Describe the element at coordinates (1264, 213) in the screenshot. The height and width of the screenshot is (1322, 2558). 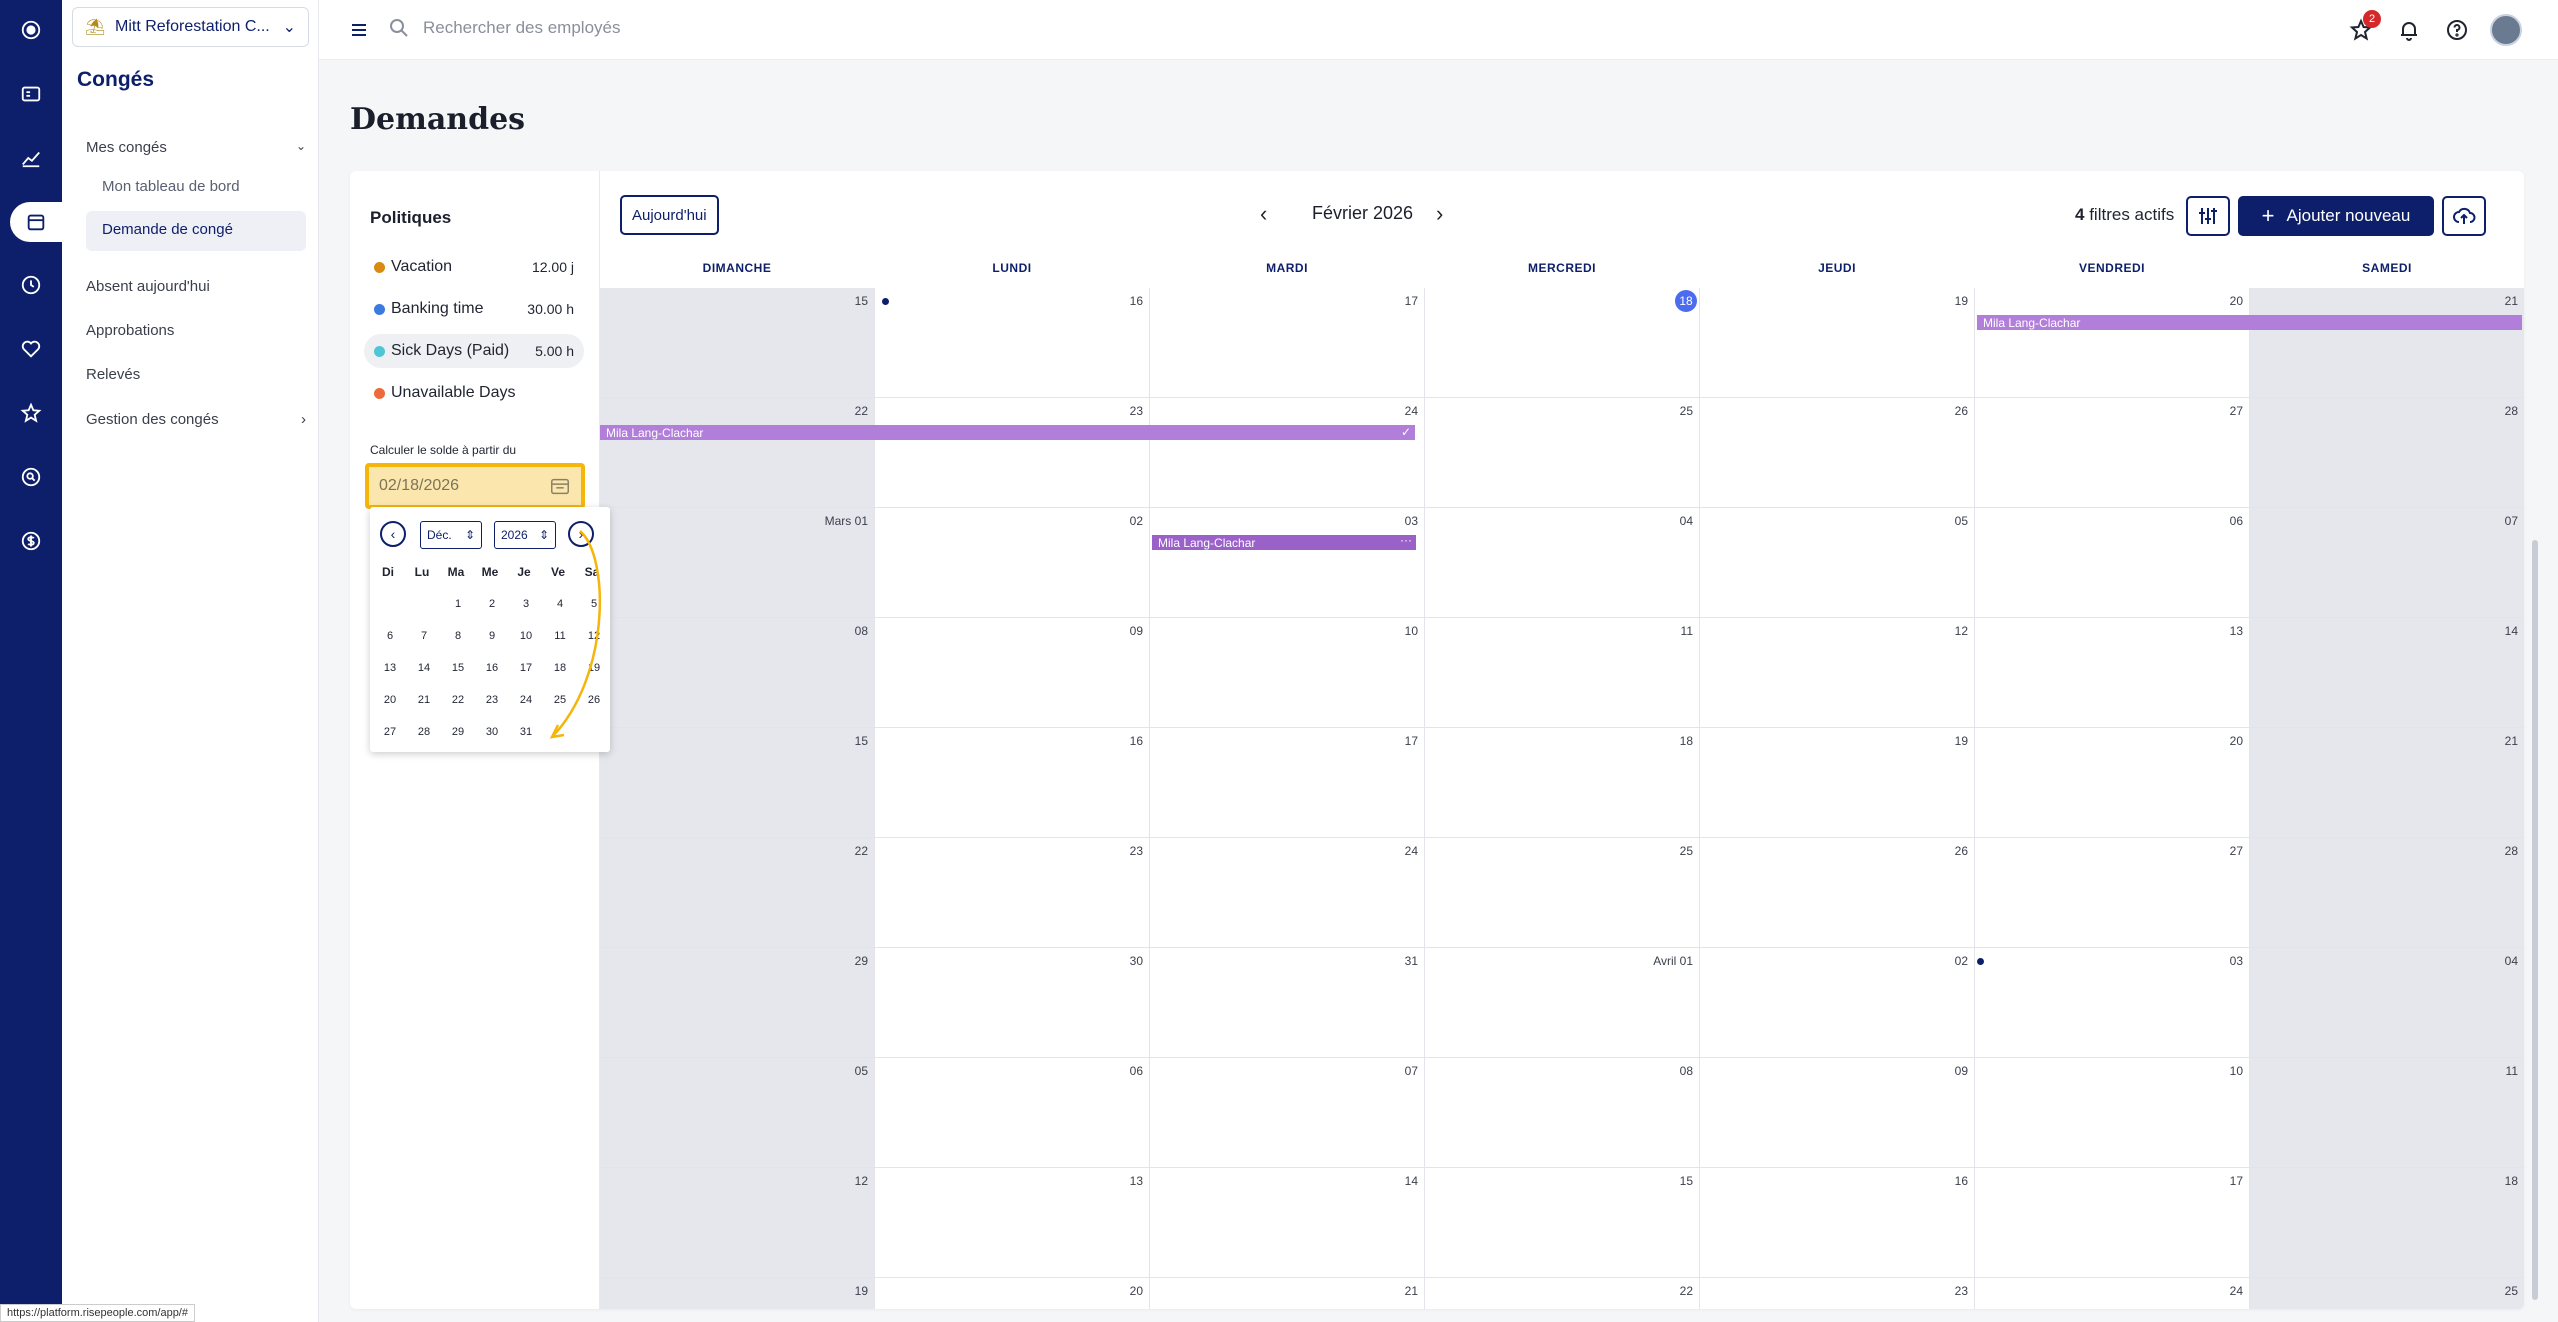
I see `prev-month-icon: ‹` at that location.